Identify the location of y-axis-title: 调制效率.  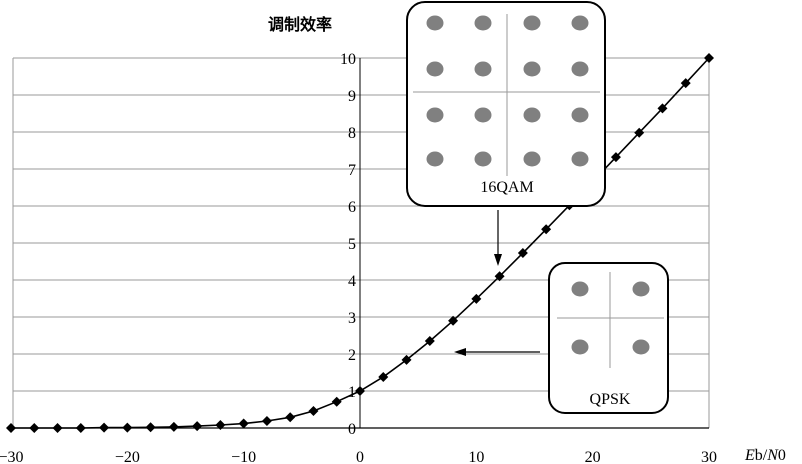
(300, 24).